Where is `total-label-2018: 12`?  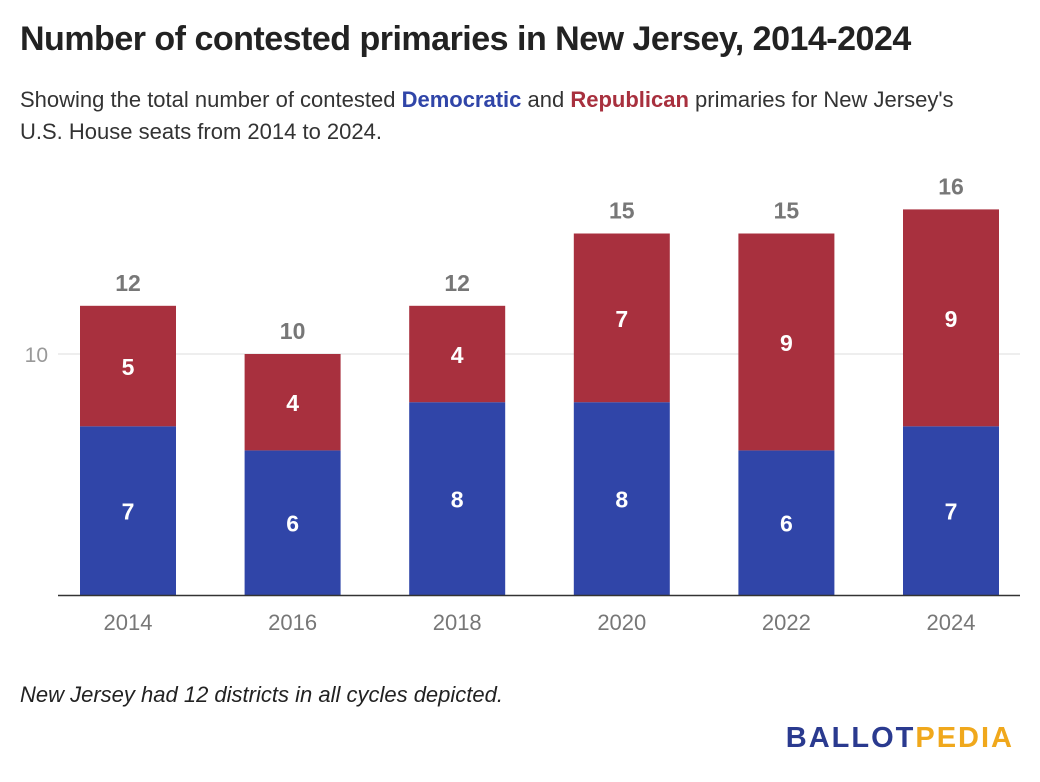 total-label-2018: 12 is located at coordinates (457, 283).